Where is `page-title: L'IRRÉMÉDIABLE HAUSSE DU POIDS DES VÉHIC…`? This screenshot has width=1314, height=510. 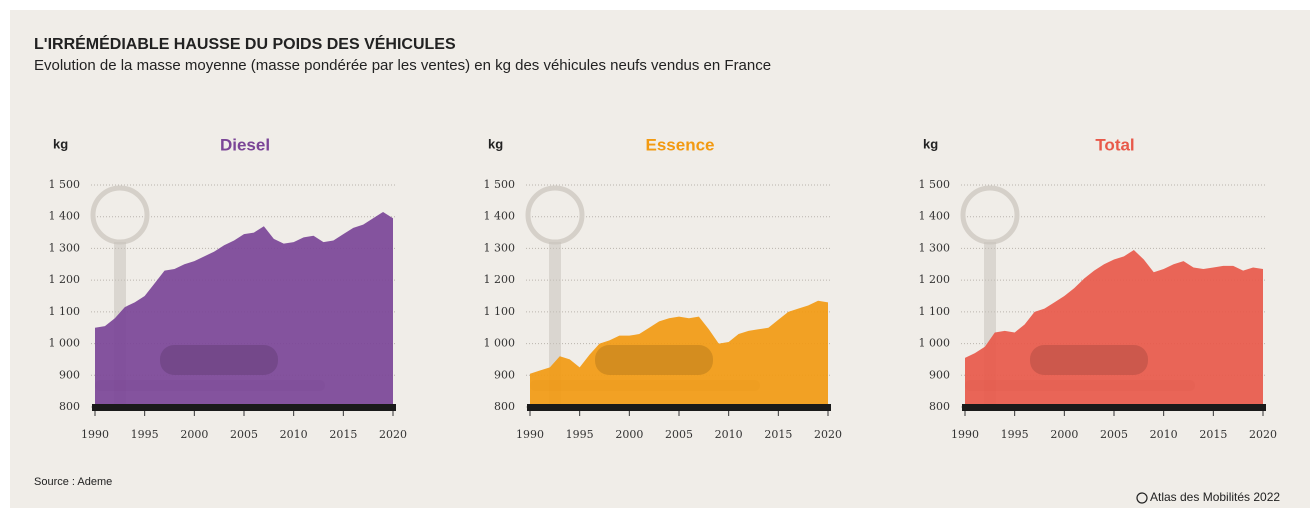 page-title: L'IRRÉMÉDIABLE HAUSSE DU POIDS DES VÉHIC… is located at coordinates (245, 43).